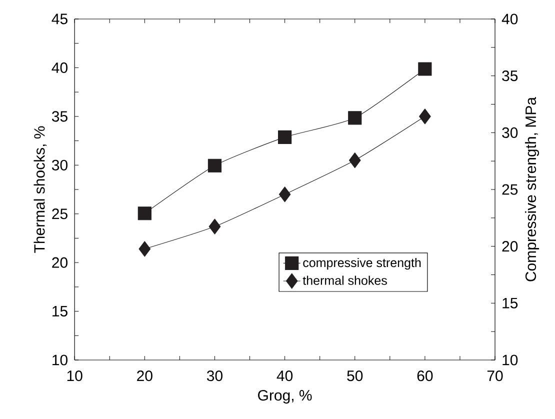  Describe the element at coordinates (425, 376) in the screenshot. I see `x-tick-label: 60` at that location.